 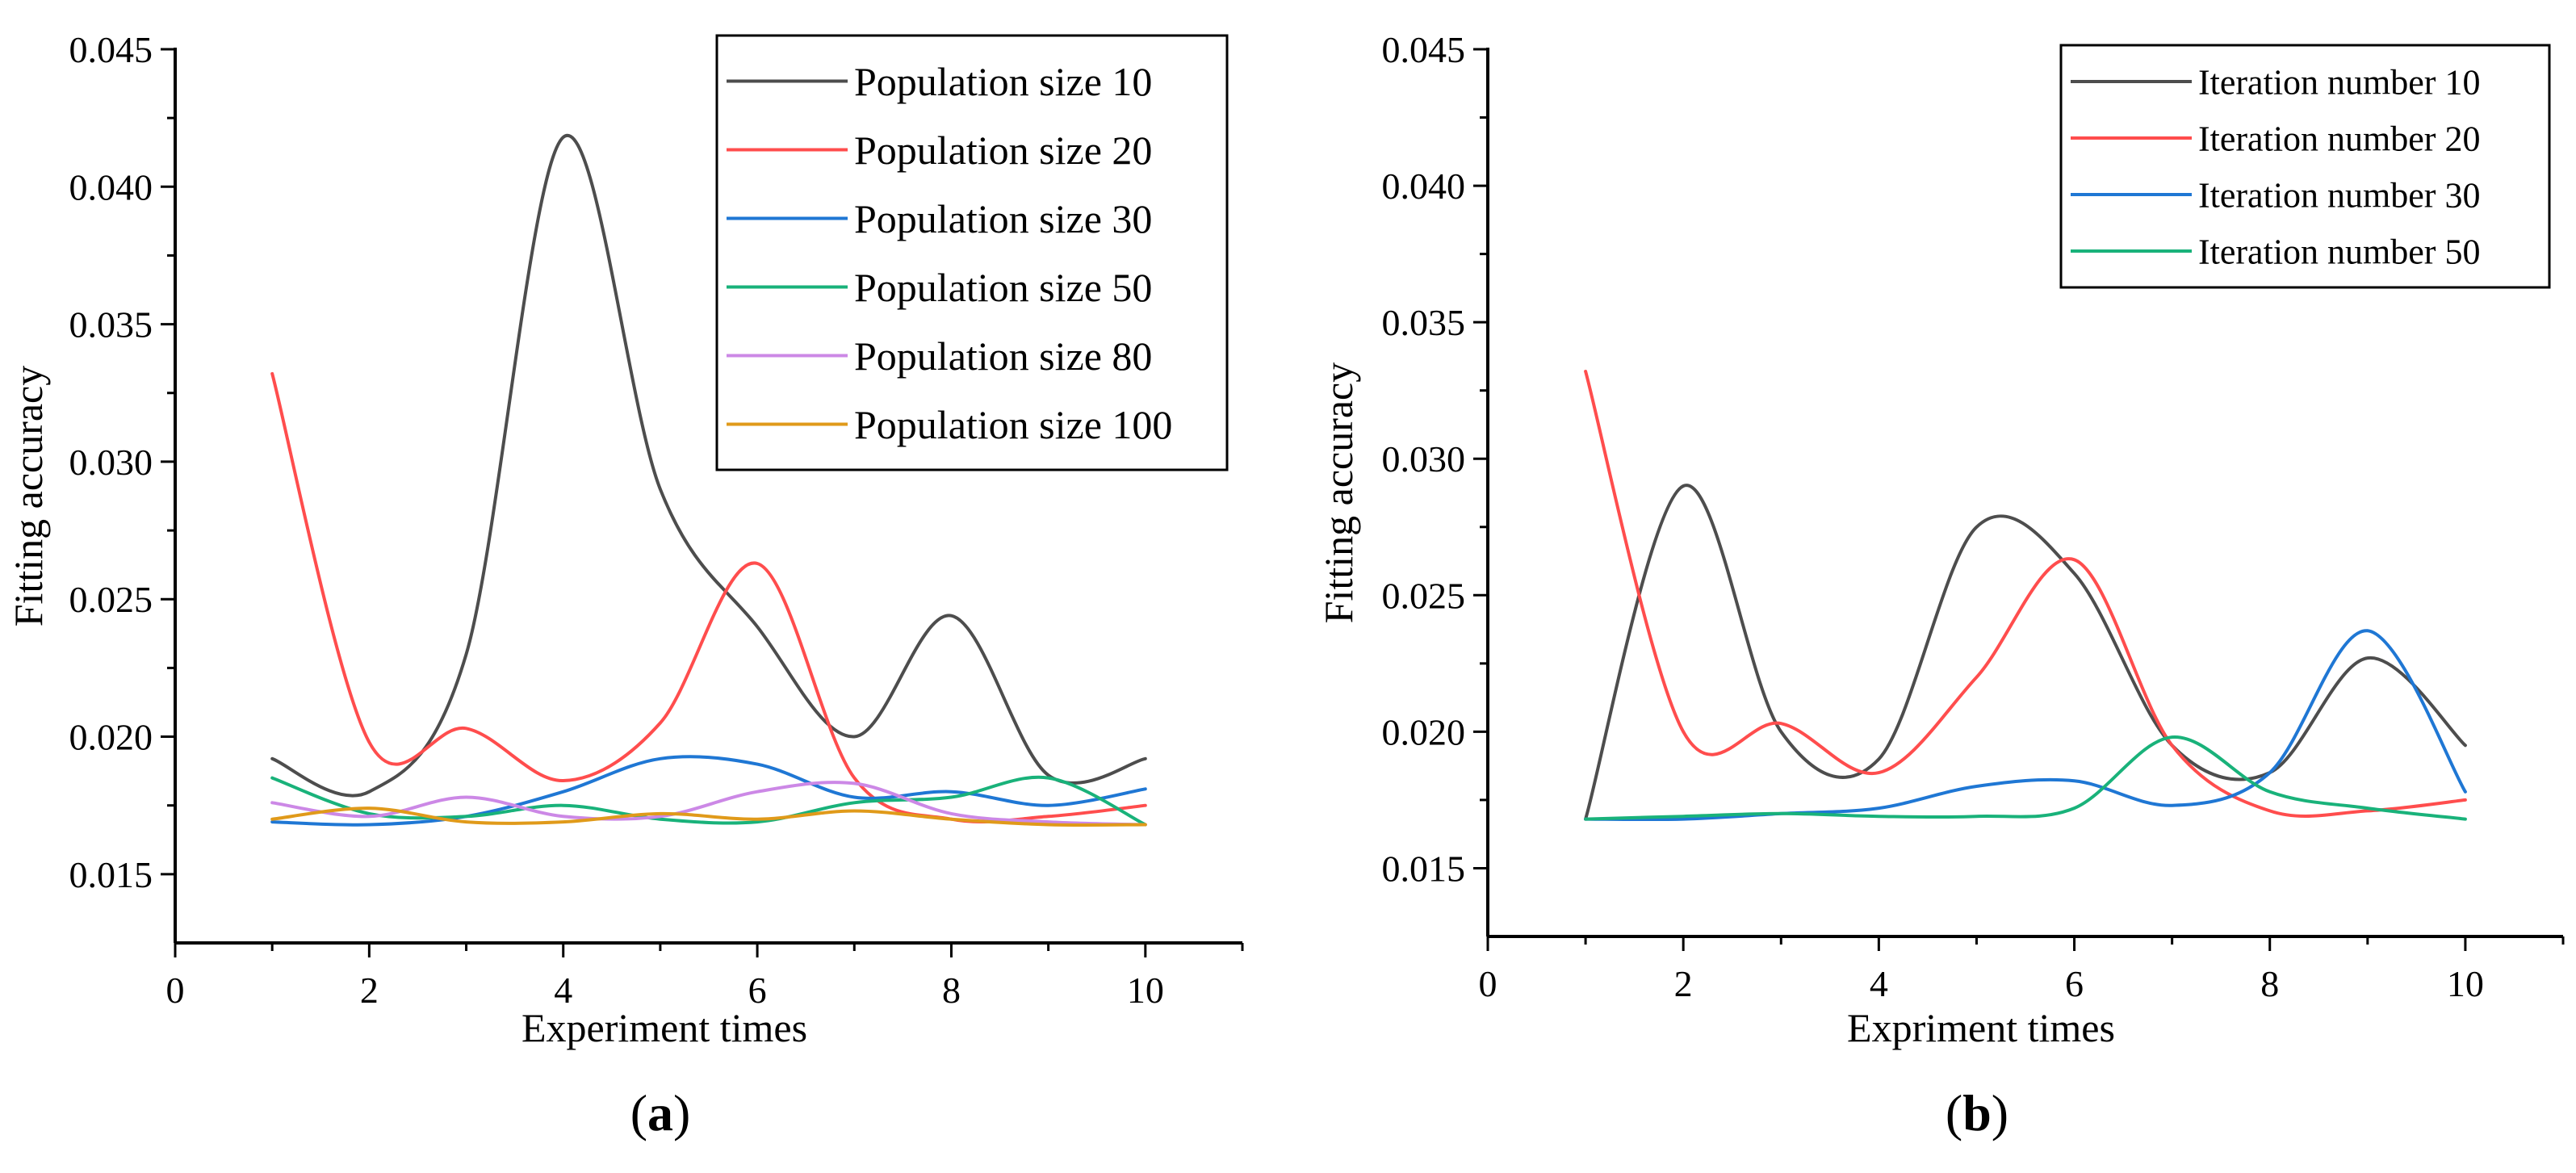 I want to click on panel-label-letter: b, so click(x=1977, y=1113).